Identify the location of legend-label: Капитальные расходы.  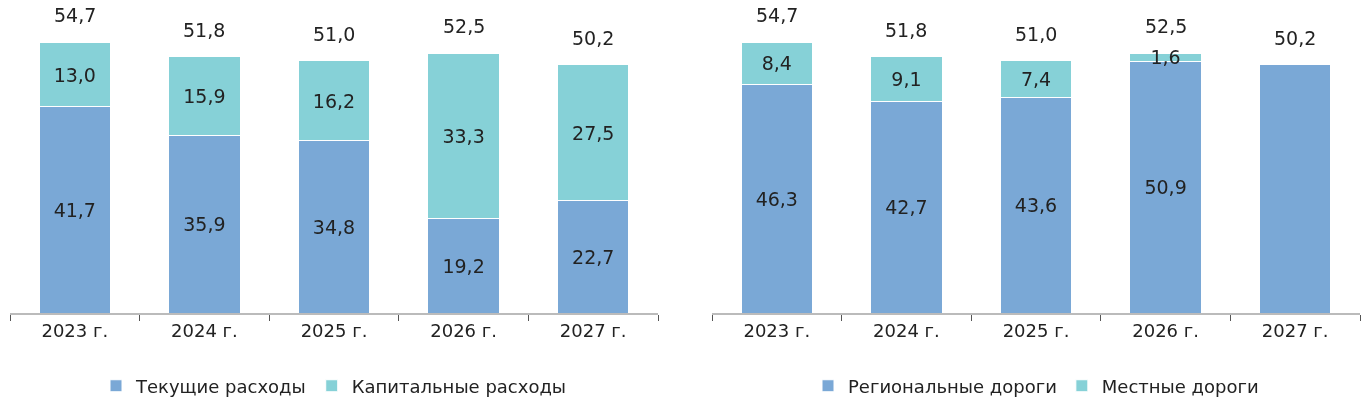
(459, 386).